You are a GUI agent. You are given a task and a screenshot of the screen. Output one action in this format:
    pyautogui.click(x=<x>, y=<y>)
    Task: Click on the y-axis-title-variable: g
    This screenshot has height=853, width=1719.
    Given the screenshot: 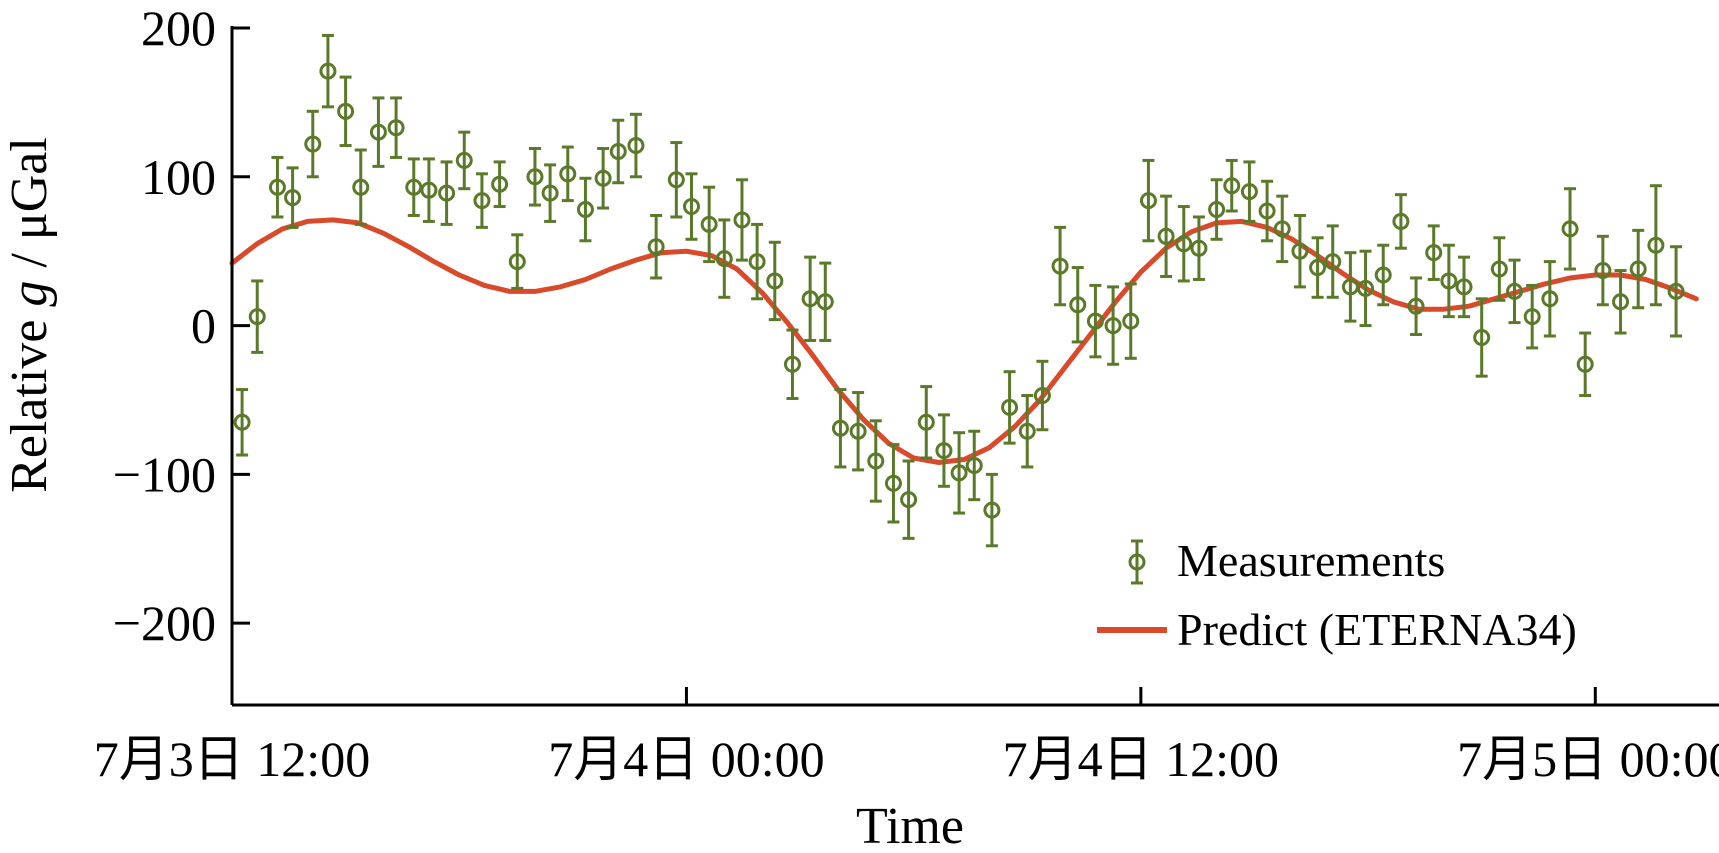 What is the action you would take?
    pyautogui.click(x=29, y=294)
    